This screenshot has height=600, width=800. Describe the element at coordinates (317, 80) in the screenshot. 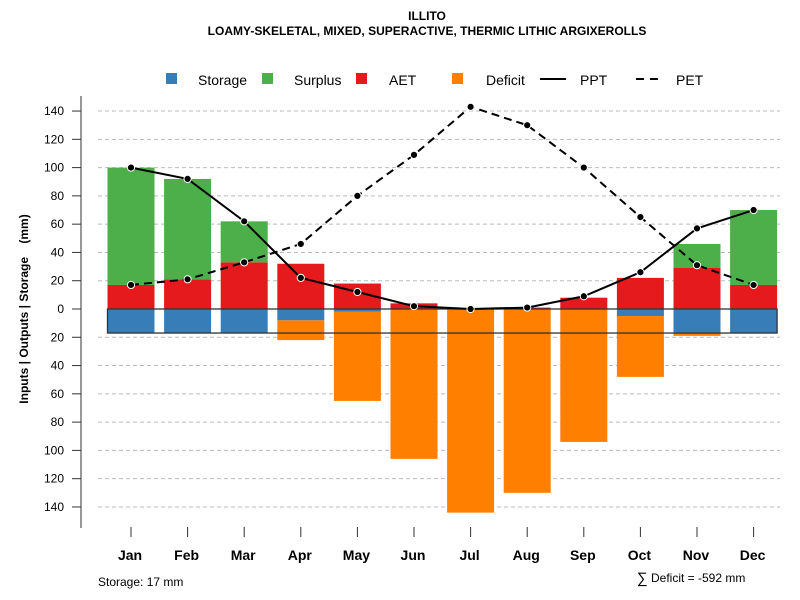

I see `legend-label-surplus: Surplus` at that location.